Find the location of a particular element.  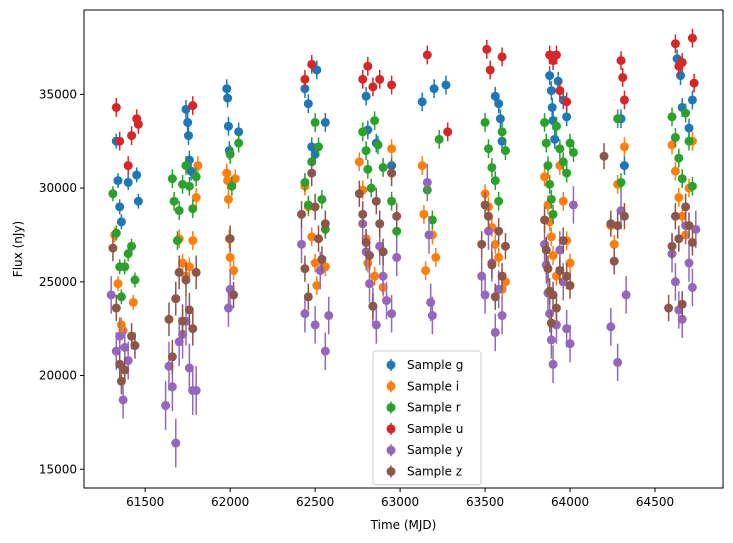

legend-label: Sample i is located at coordinates (433, 386).